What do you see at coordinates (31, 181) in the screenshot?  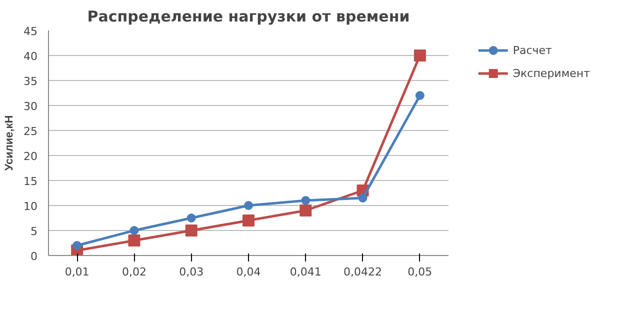 I see `y-tick-label: 15` at bounding box center [31, 181].